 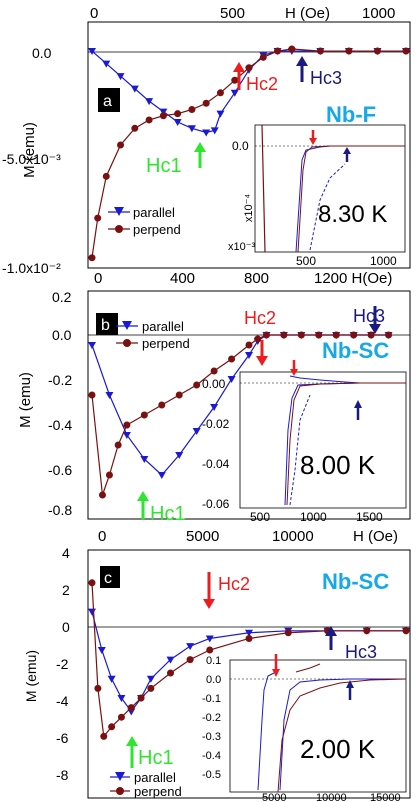 I want to click on panel-c-hc1-label: Hc1, so click(x=156, y=758).